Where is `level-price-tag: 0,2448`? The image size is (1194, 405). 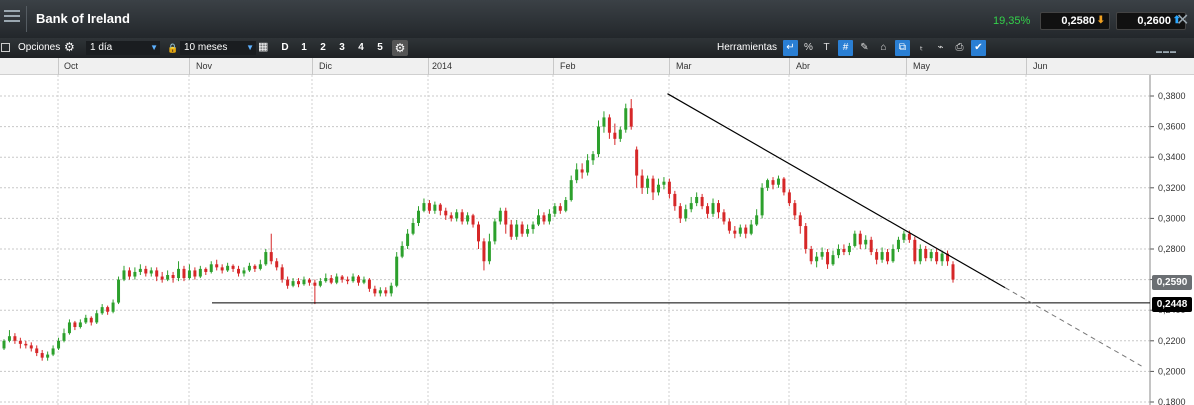
level-price-tag: 0,2448 is located at coordinates (1172, 304).